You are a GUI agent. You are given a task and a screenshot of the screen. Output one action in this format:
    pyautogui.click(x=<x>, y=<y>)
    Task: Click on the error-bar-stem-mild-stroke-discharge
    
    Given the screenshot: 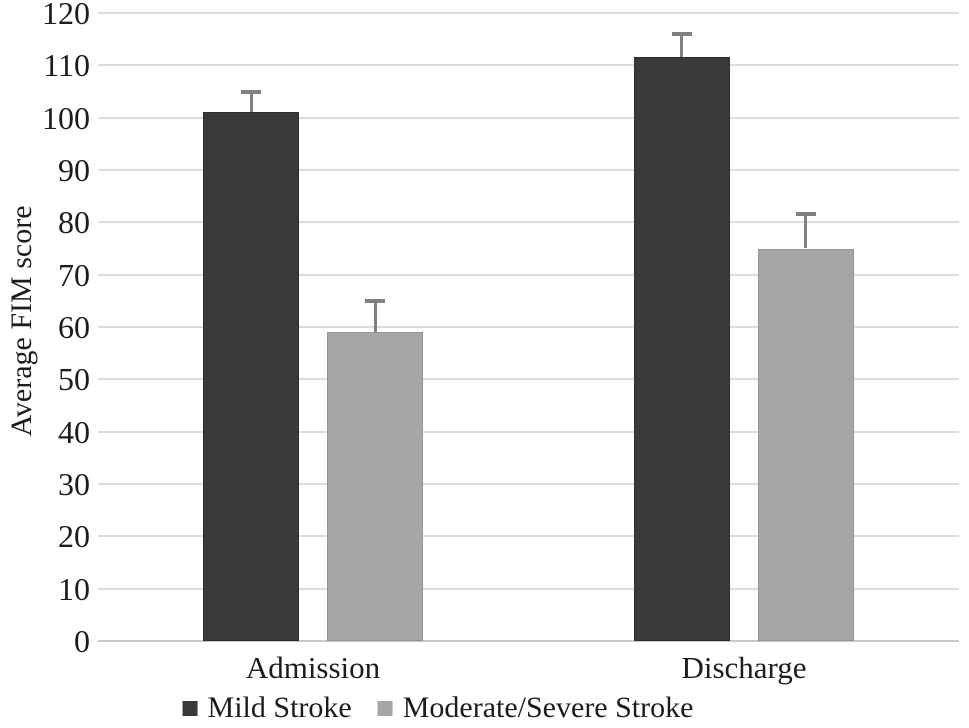 What is the action you would take?
    pyautogui.click(x=682, y=45)
    